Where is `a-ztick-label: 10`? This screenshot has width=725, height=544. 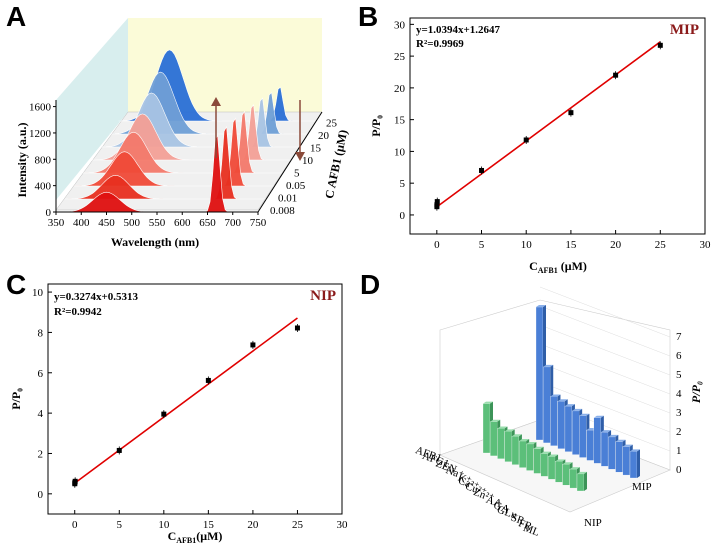 a-ztick-label: 10 is located at coordinates (308, 161).